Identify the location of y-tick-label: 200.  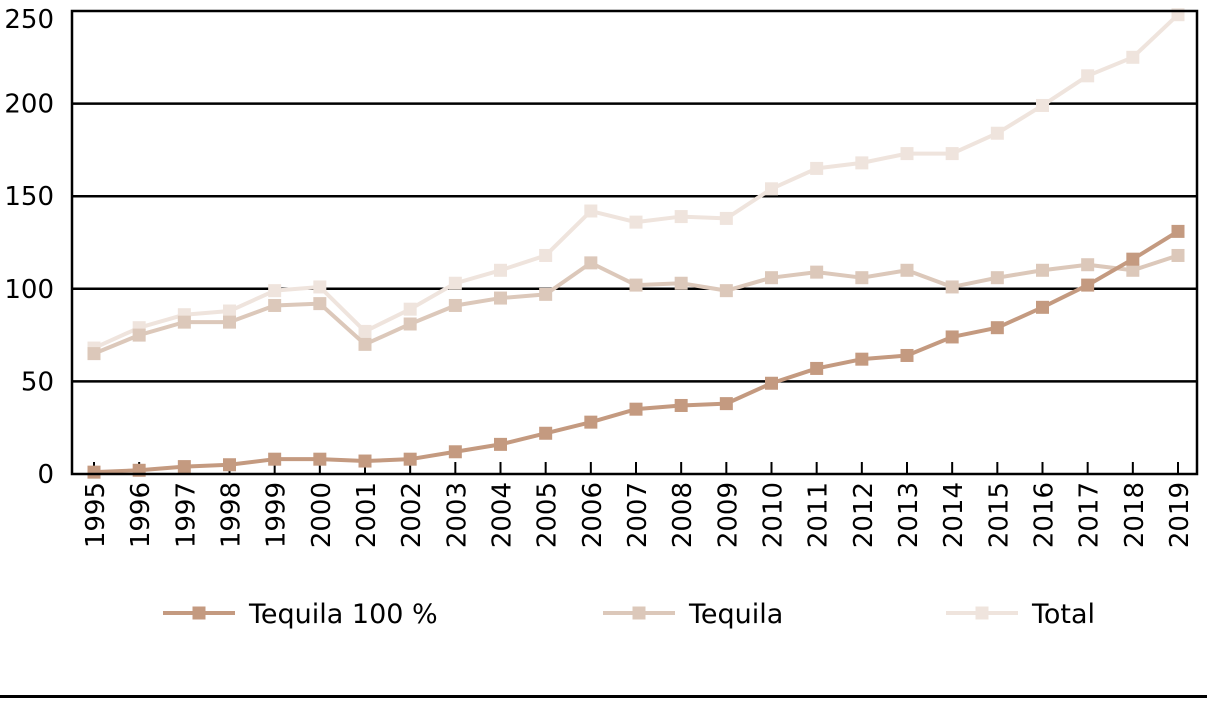
(29, 105).